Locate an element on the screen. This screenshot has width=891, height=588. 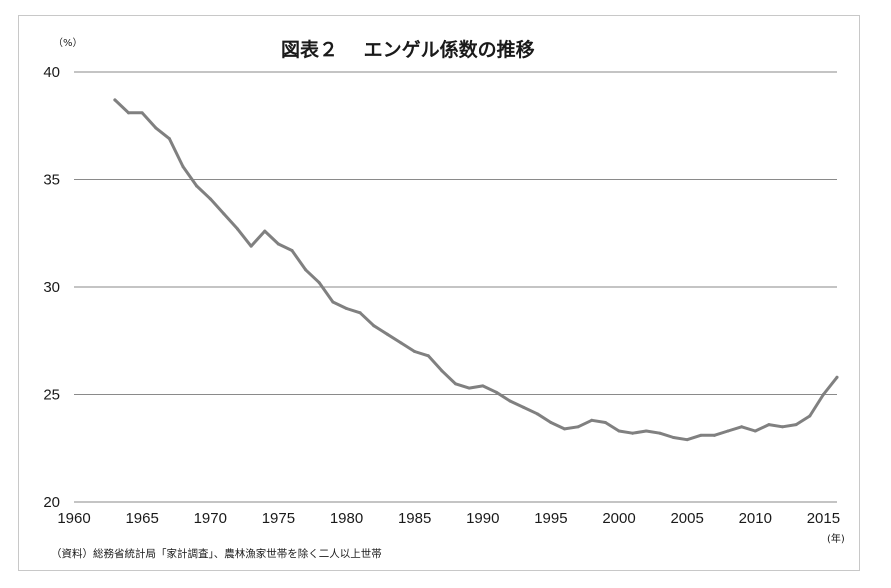
x-tick-label: 1995 is located at coordinates (550, 518).